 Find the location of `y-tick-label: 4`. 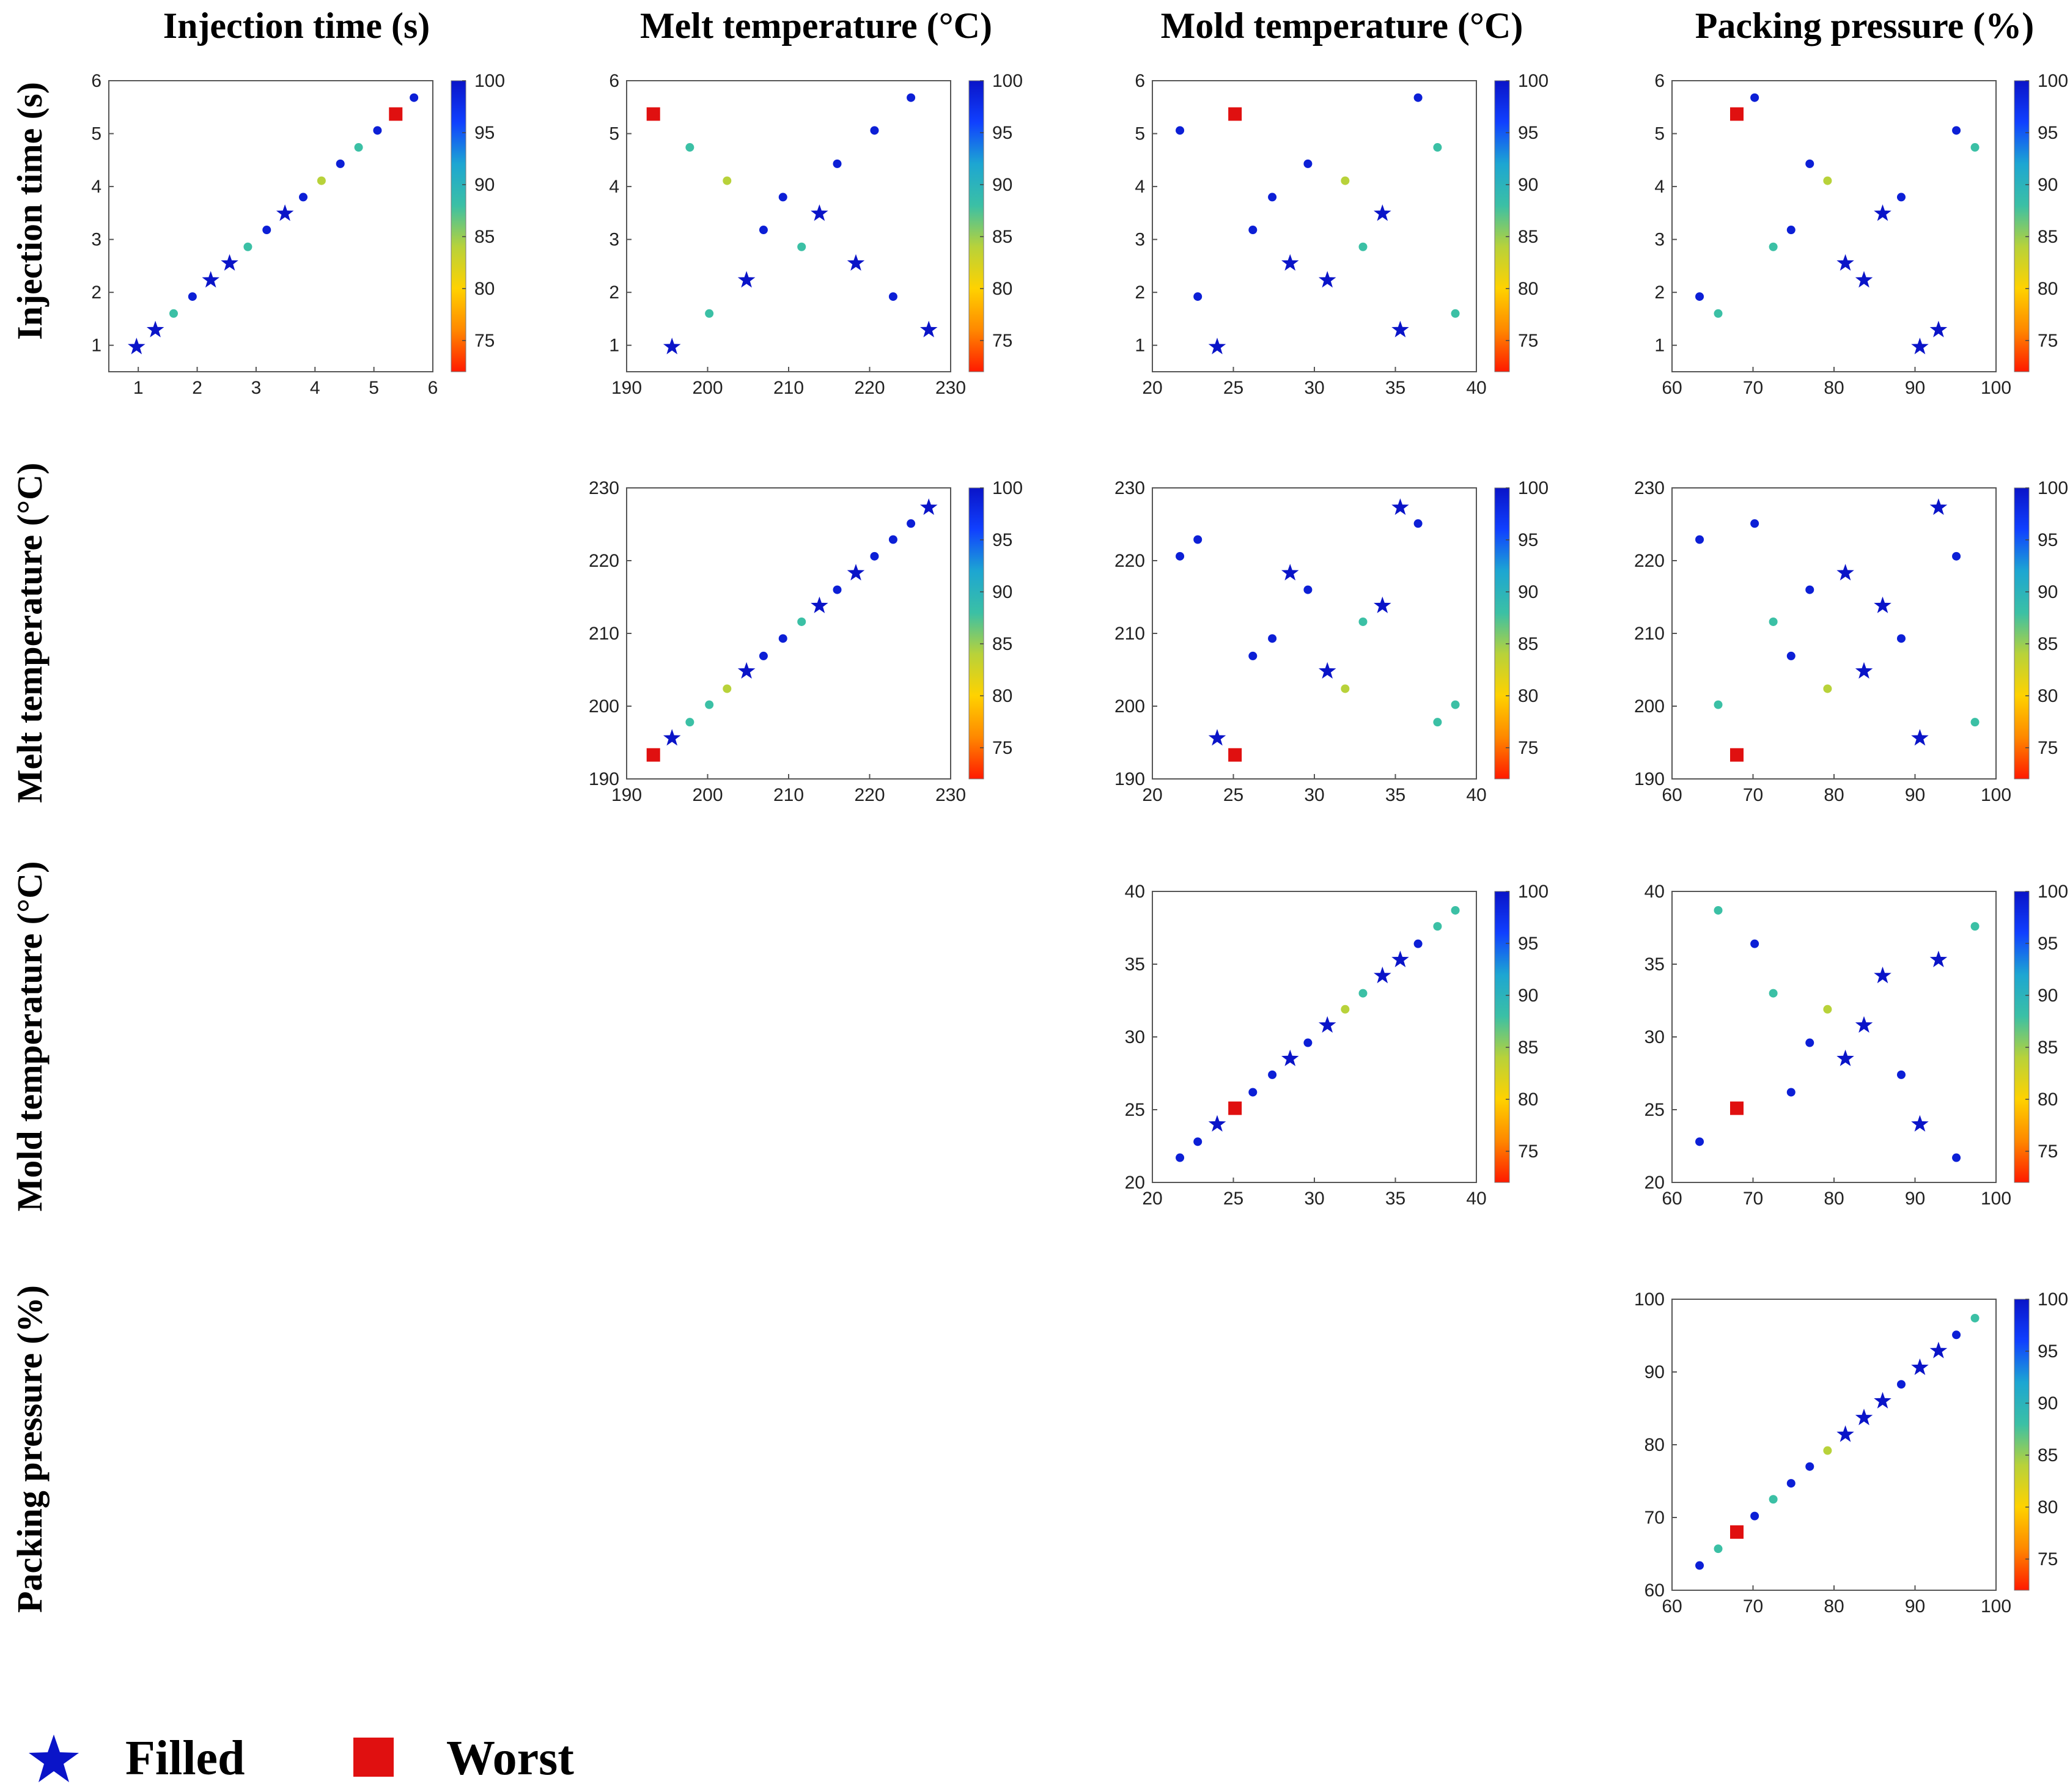

y-tick-label: 4 is located at coordinates (1660, 187).